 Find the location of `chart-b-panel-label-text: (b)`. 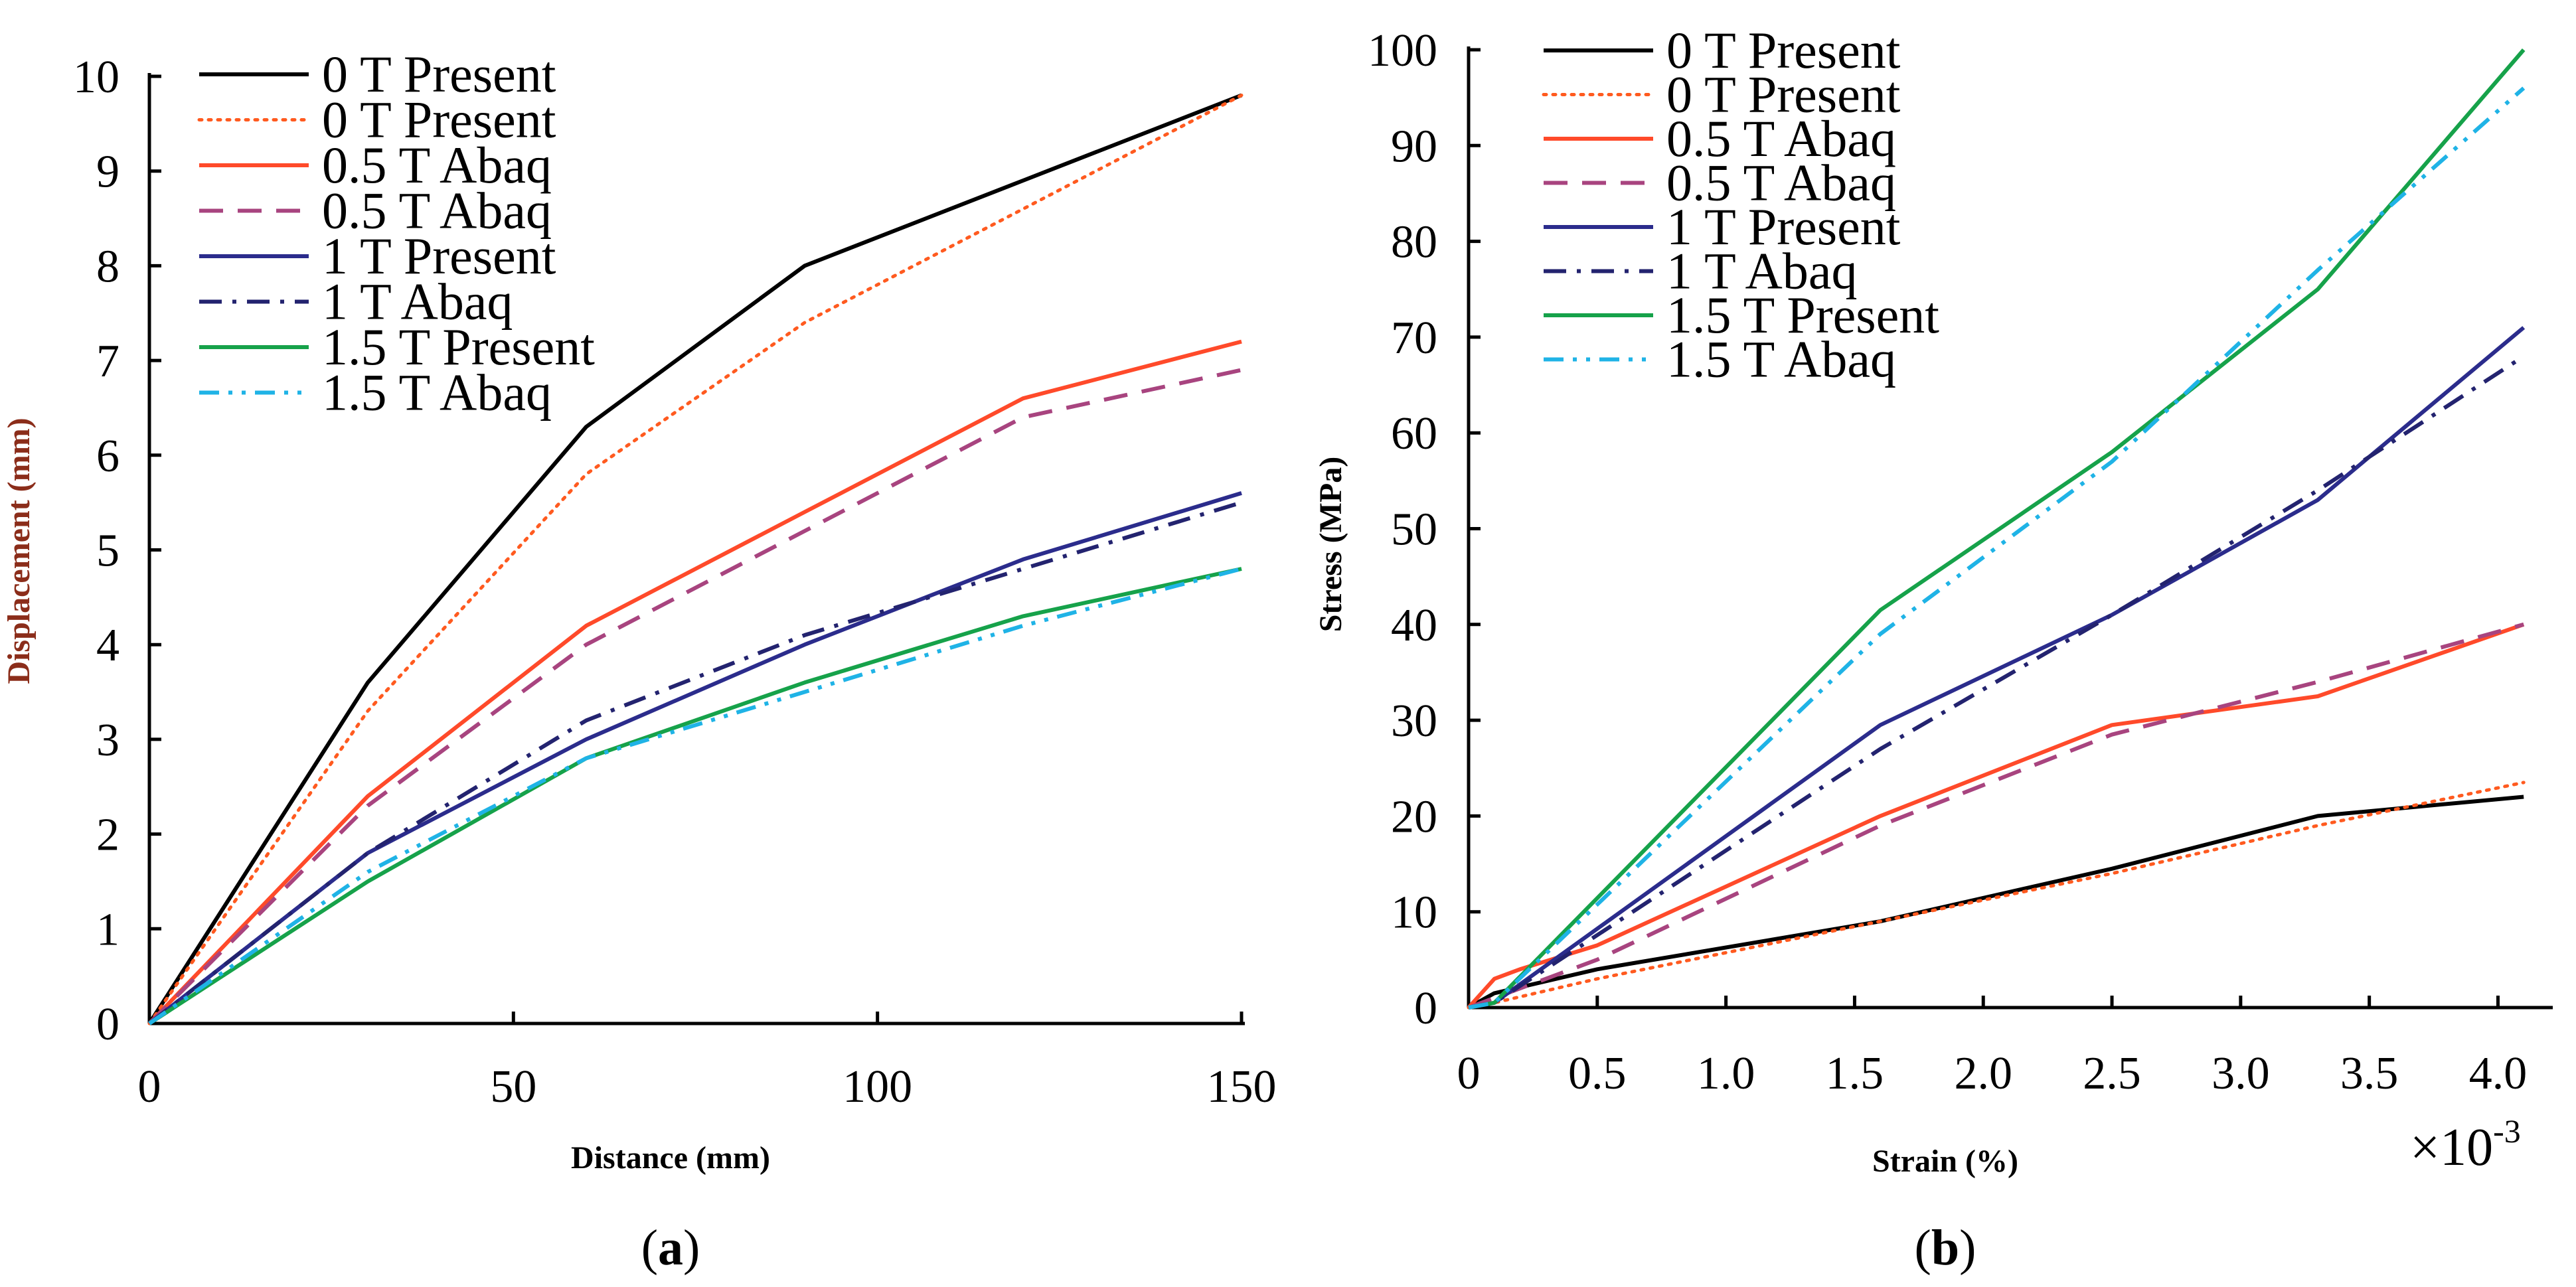

chart-b-panel-label-text: (b) is located at coordinates (1945, 1248).